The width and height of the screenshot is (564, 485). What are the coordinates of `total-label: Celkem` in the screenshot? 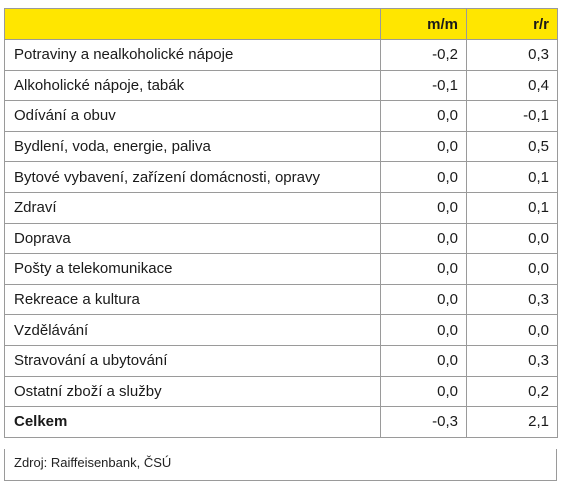 It's located at (192, 422).